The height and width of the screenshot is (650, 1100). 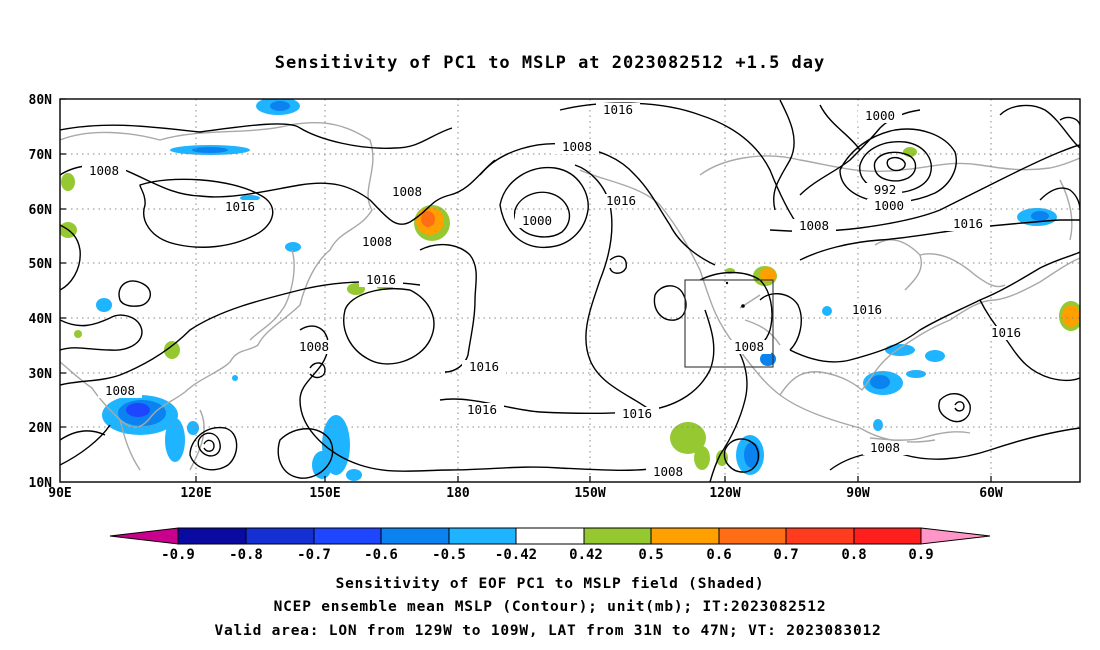 I want to click on colorbar-label: -0.7, so click(x=314, y=555).